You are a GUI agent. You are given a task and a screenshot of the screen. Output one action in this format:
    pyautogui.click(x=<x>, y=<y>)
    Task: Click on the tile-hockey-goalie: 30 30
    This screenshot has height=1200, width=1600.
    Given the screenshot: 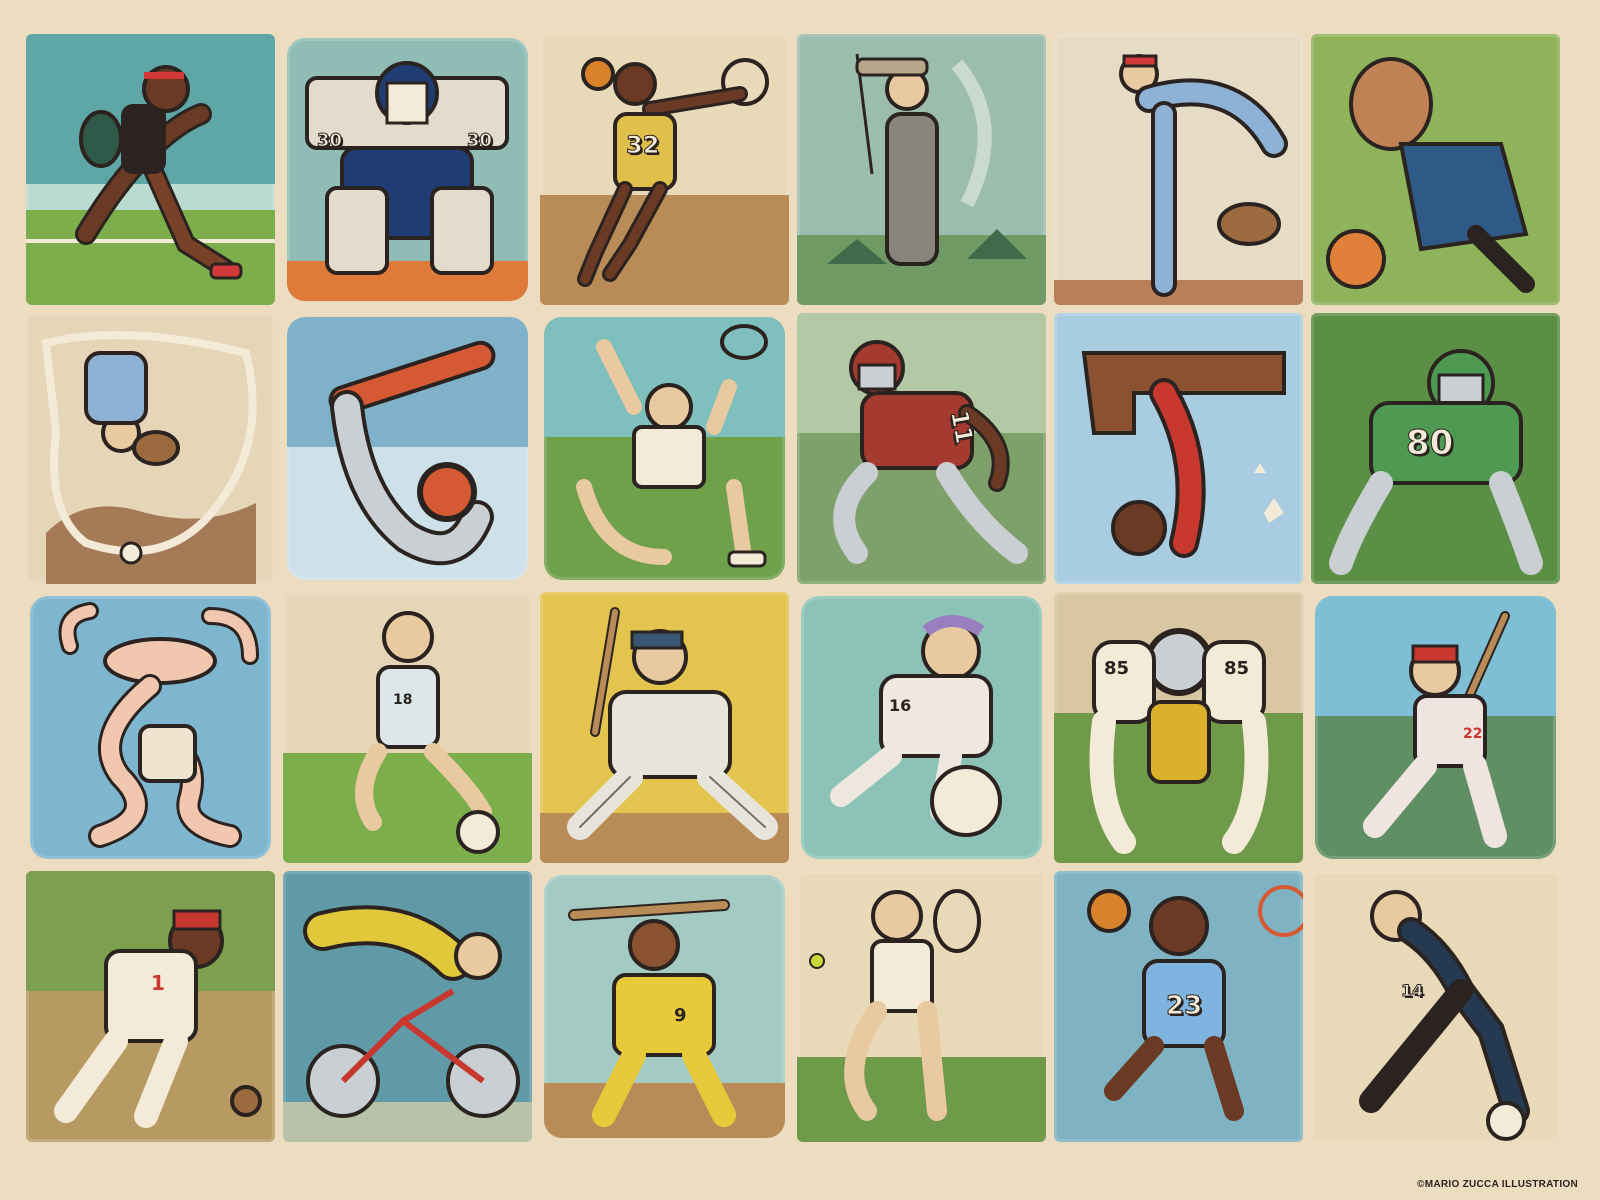 What is the action you would take?
    pyautogui.click(x=407, y=169)
    